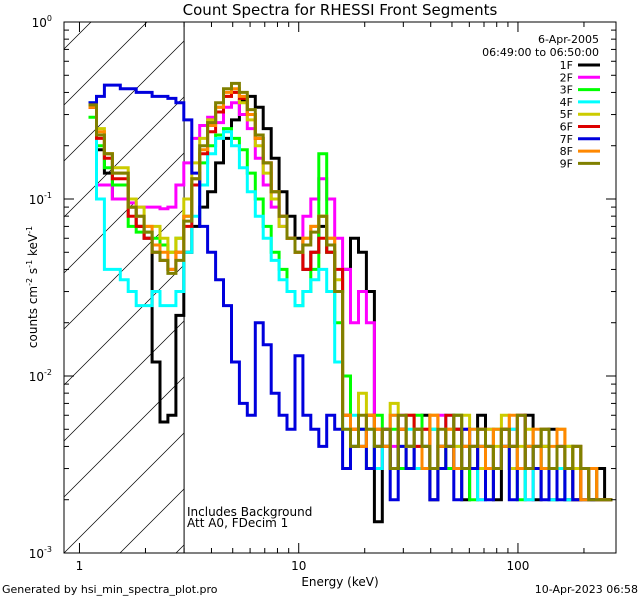 The image size is (640, 600). I want to click on chart-title: Count Spectra for RHESSI Front Segments, so click(340, 10).